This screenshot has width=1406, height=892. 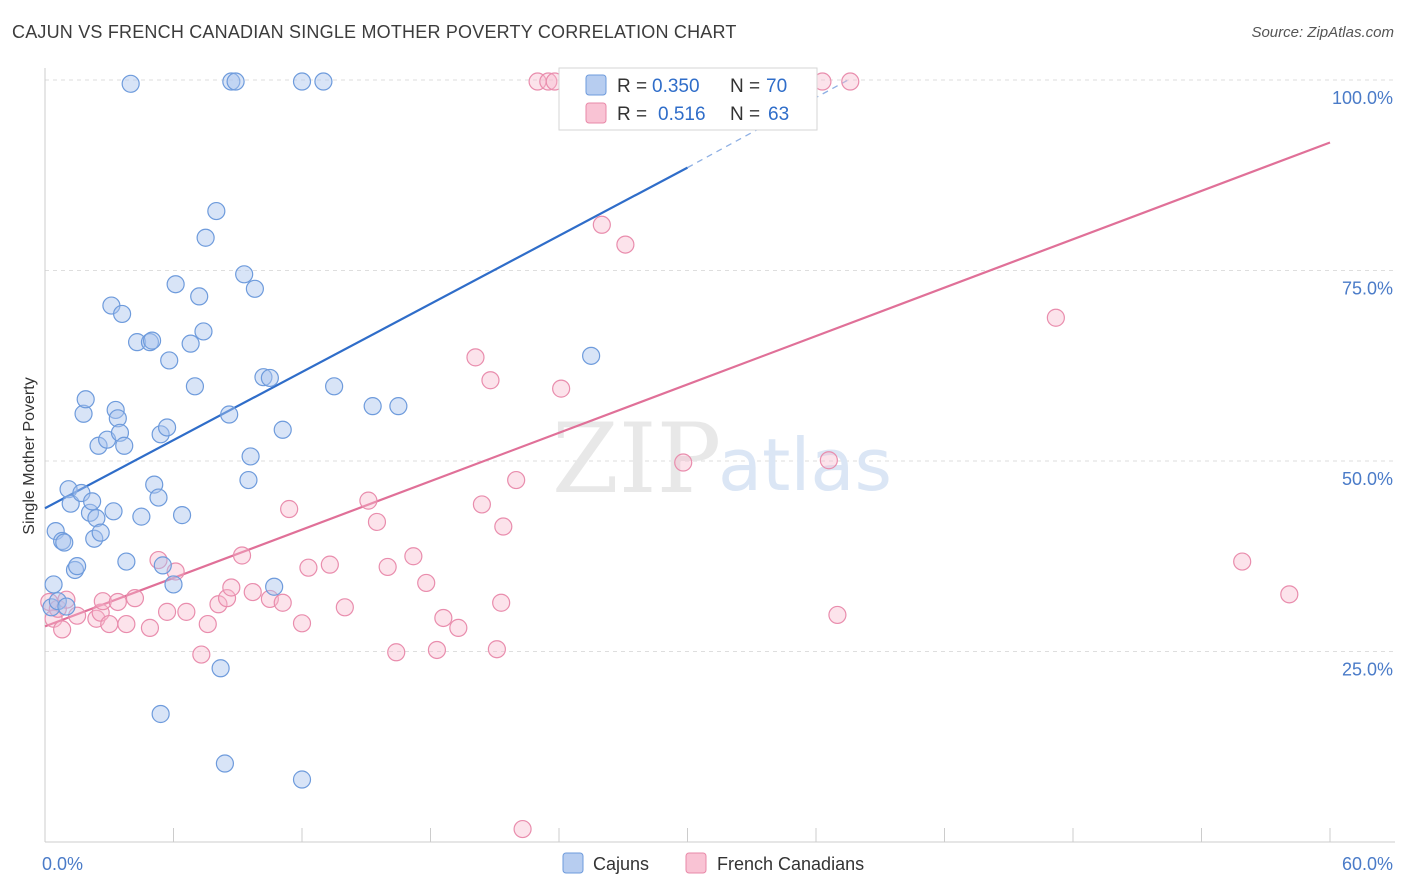 What do you see at coordinates (1367, 289) in the screenshot?
I see `y-tick-label: 75.0%` at bounding box center [1367, 289].